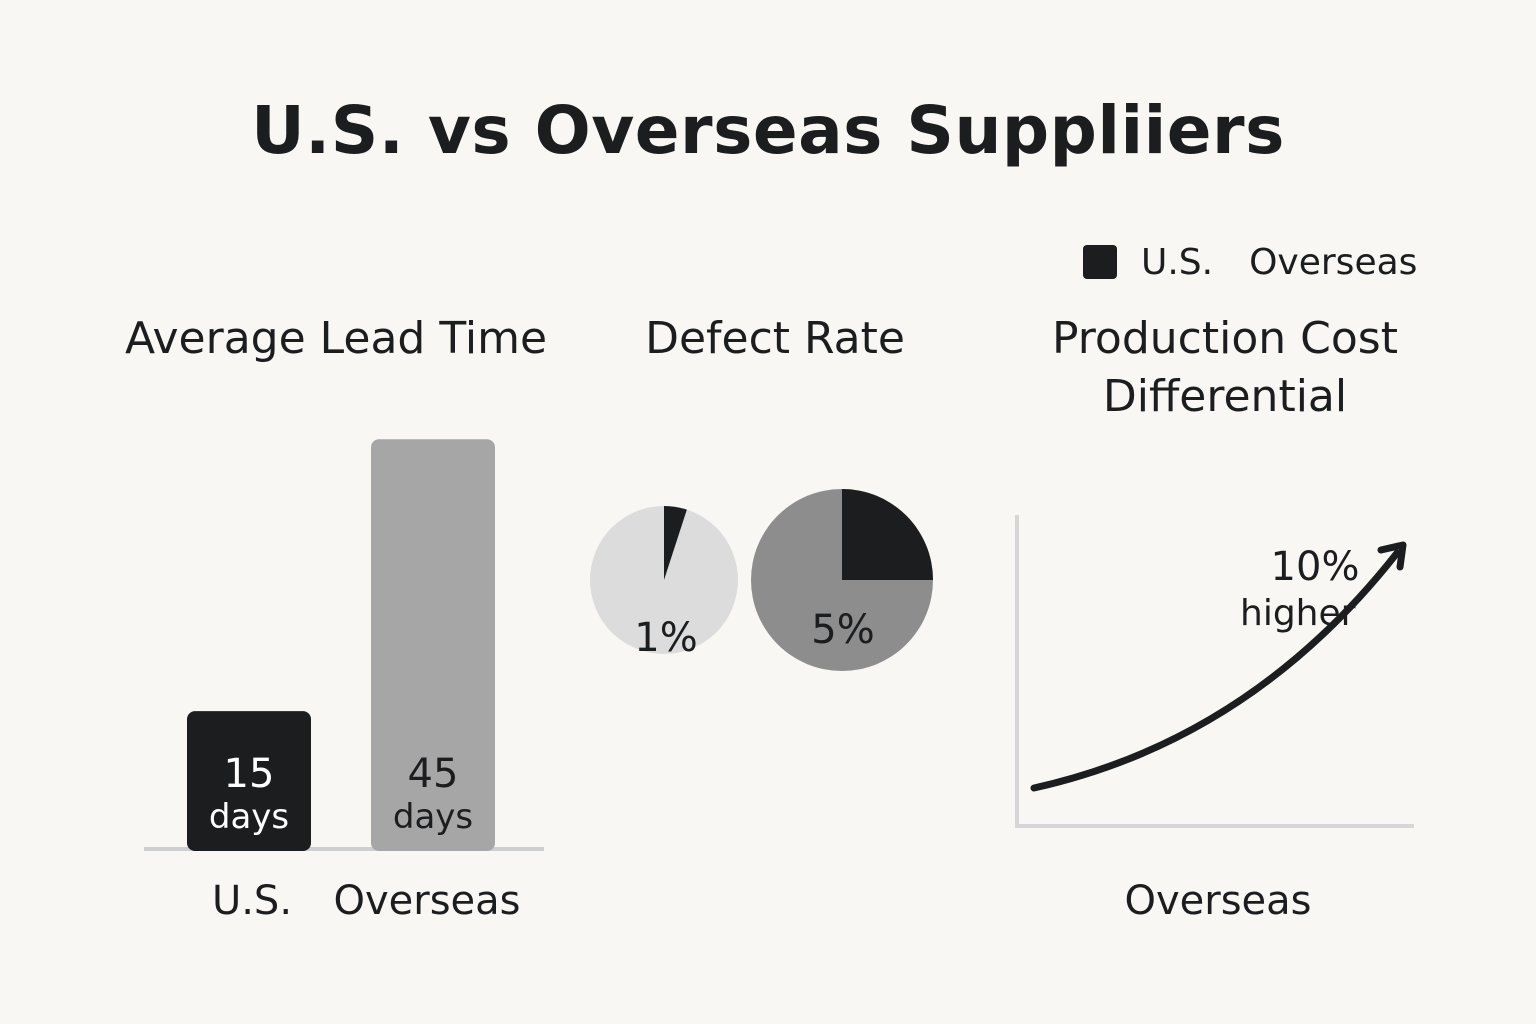  What do you see at coordinates (665, 638) in the screenshot?
I see `pie-value-label: 1%` at bounding box center [665, 638].